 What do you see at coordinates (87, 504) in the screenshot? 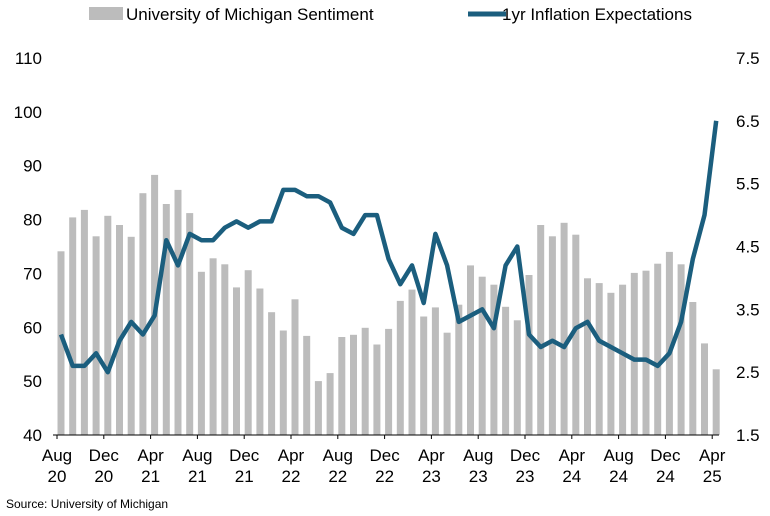
I see `source-note: Source: University of Michigan` at bounding box center [87, 504].